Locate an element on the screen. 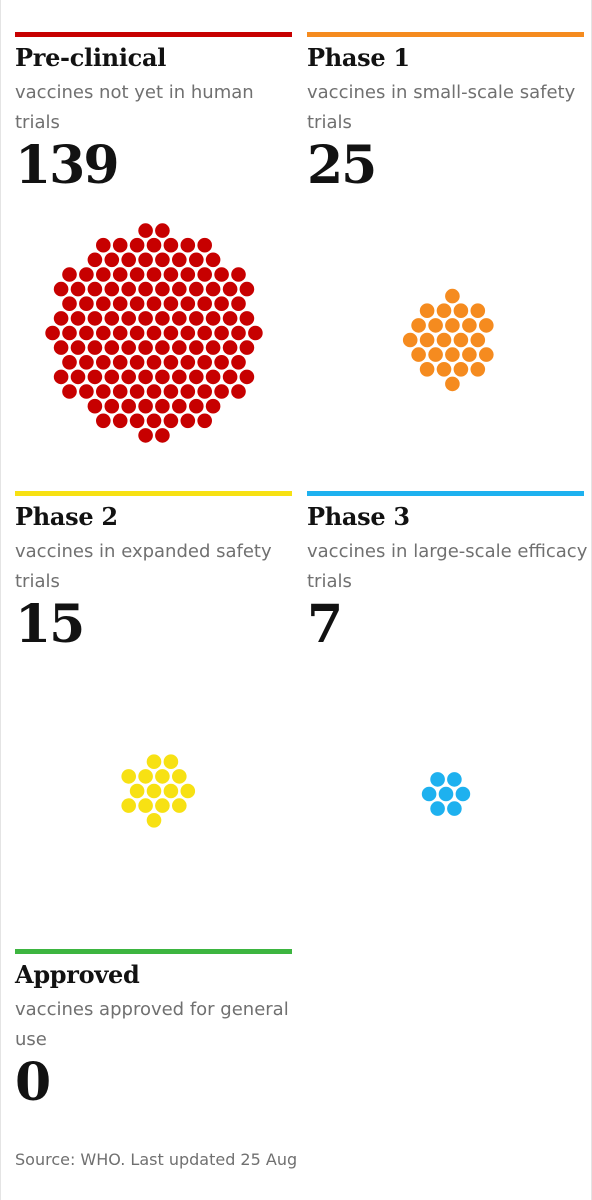  stage-count: 25 is located at coordinates (342, 165).